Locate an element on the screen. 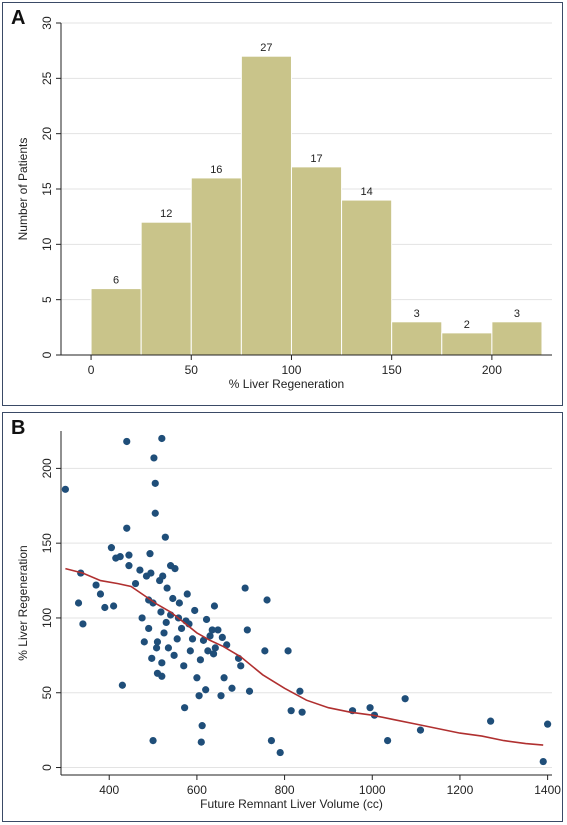 The width and height of the screenshot is (567, 825). y-tick-label: 5 is located at coordinates (47, 299).